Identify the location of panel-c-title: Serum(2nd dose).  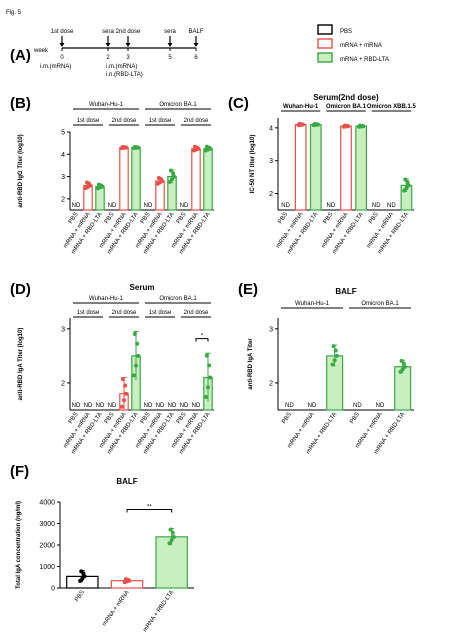
(346, 97).